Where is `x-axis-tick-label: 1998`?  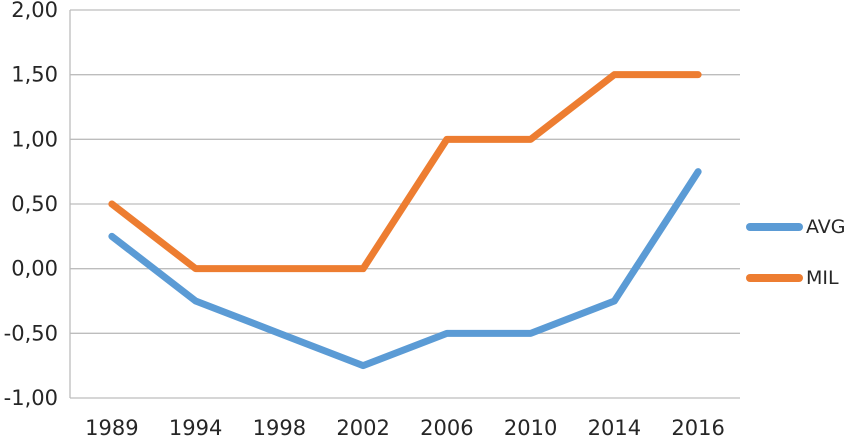 x-axis-tick-label: 1998 is located at coordinates (279, 428).